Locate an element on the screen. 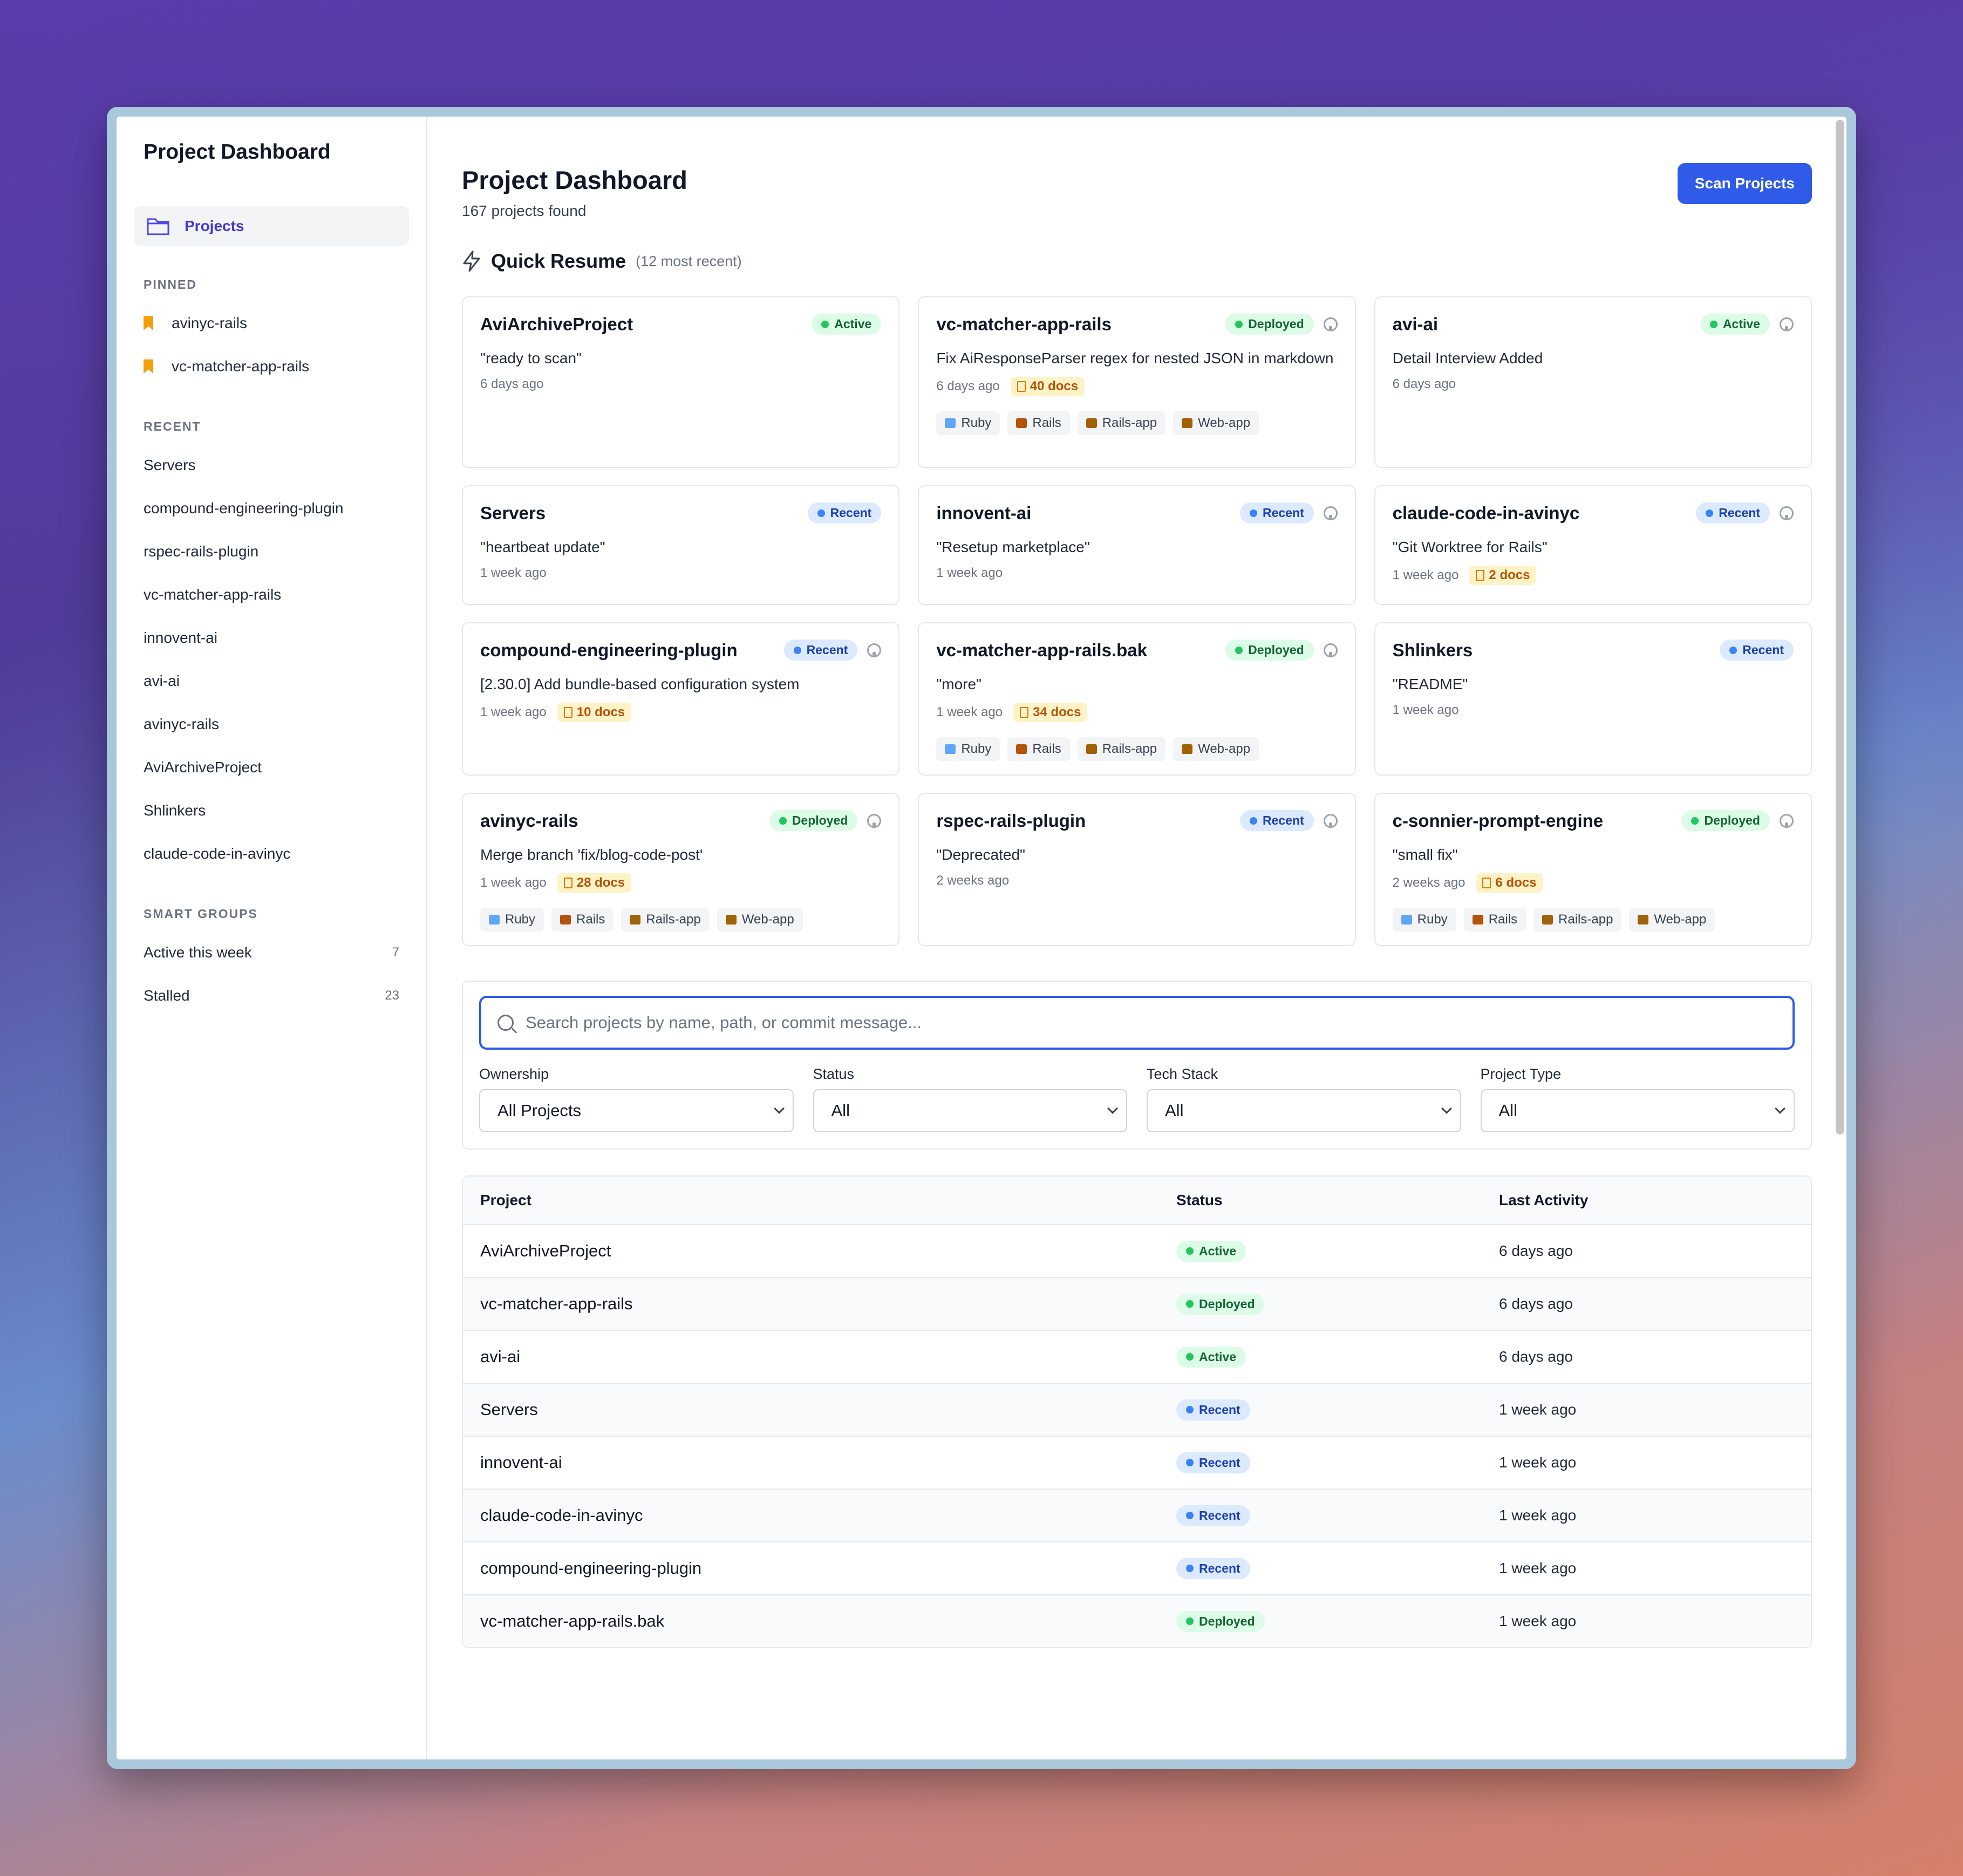 The height and width of the screenshot is (1876, 1963). tech-tag: Rails-app is located at coordinates (1121, 749).